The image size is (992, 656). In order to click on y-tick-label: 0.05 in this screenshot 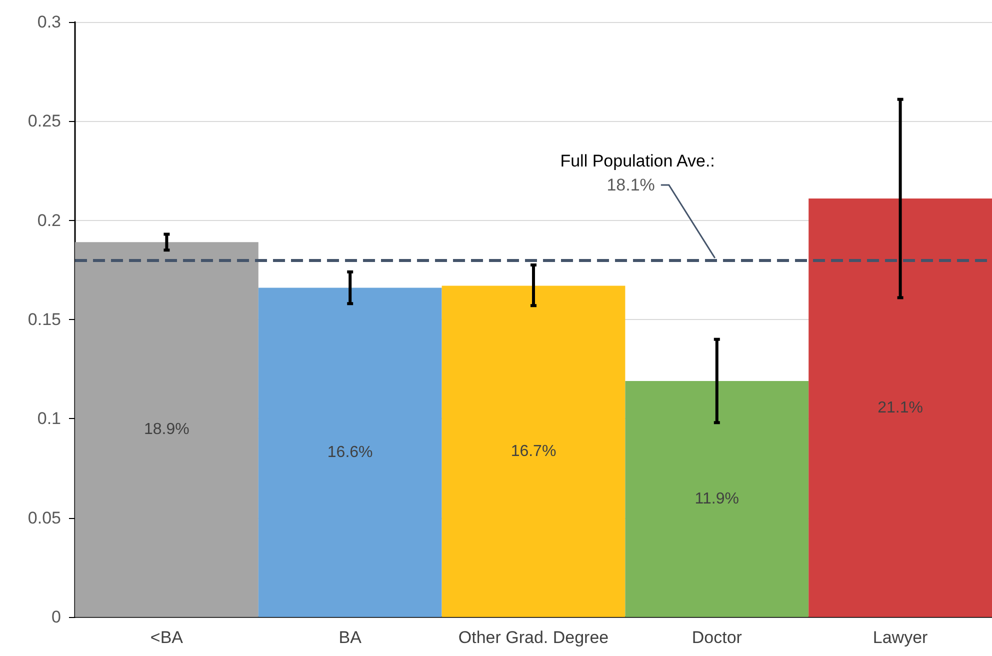, I will do `click(44, 518)`.